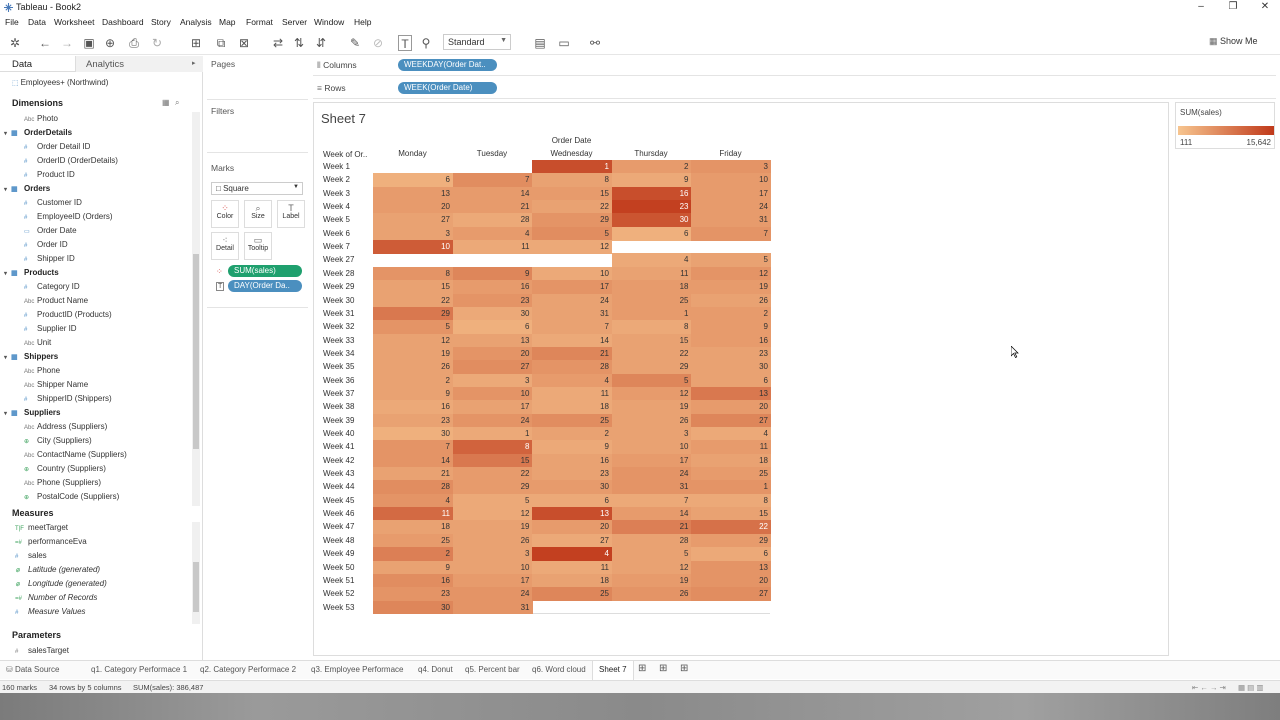 Image resolution: width=1280 pixels, height=720 pixels. What do you see at coordinates (357, 669) in the screenshot?
I see `tab-q3: q3. Employee Performace` at bounding box center [357, 669].